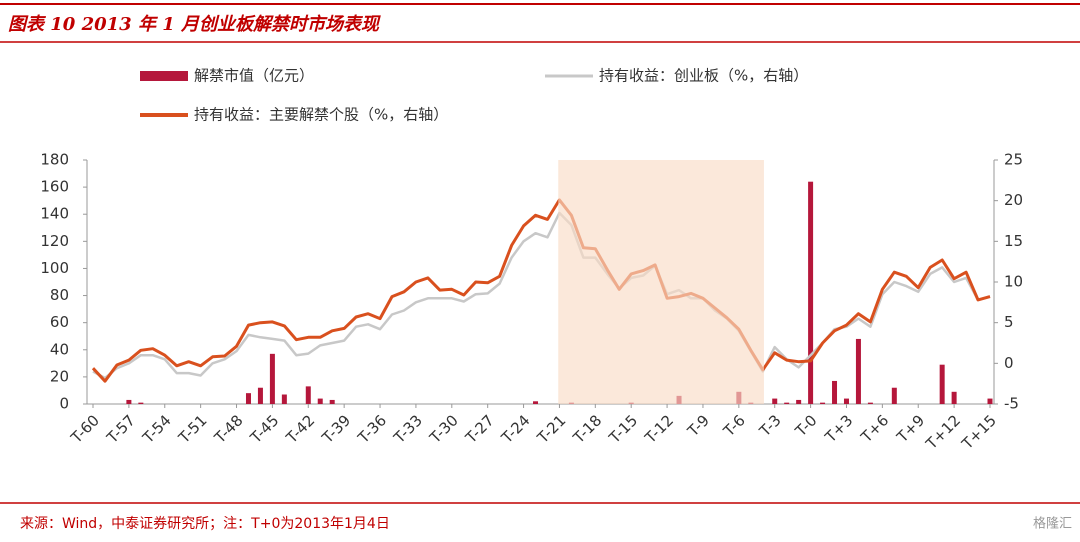 Image resolution: width=1080 pixels, height=542 pixels. Describe the element at coordinates (770, 426) in the screenshot. I see `x-tick-label: T-3` at that location.